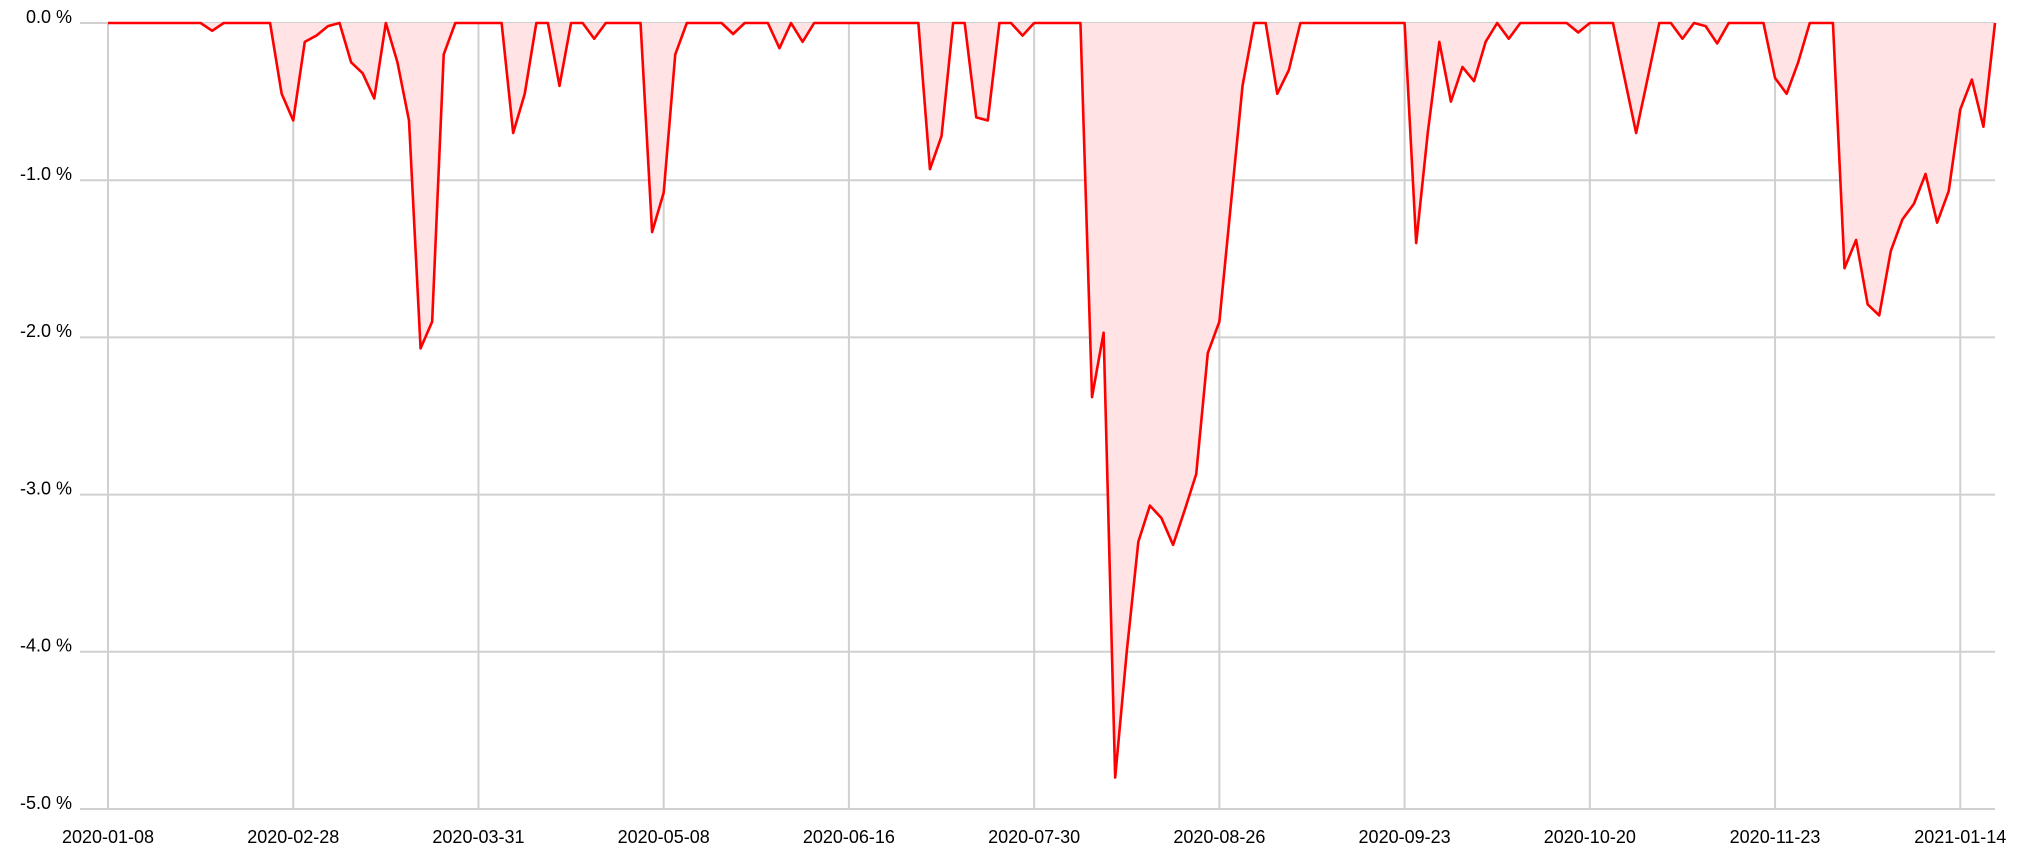 This screenshot has width=2024, height=849. Describe the element at coordinates (49, 17) in the screenshot. I see `y-tick-label: 0.0 %` at that location.